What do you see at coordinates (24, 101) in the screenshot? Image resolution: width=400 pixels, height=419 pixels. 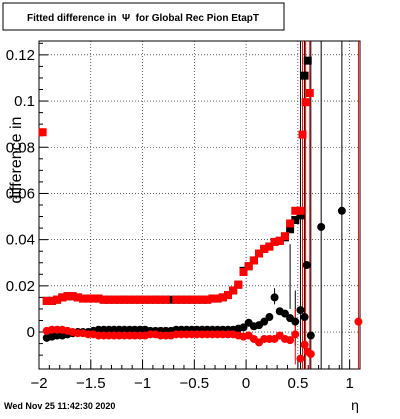 I see `y-tick-label: 0.1` at bounding box center [24, 101].